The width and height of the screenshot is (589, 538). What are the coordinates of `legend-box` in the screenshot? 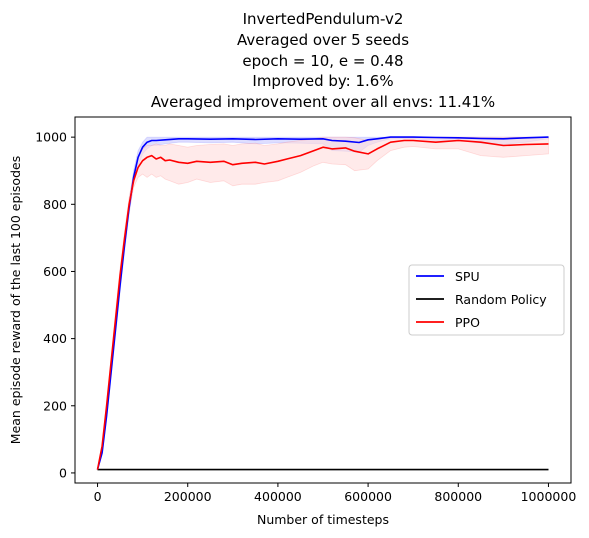 It's located at (486, 300).